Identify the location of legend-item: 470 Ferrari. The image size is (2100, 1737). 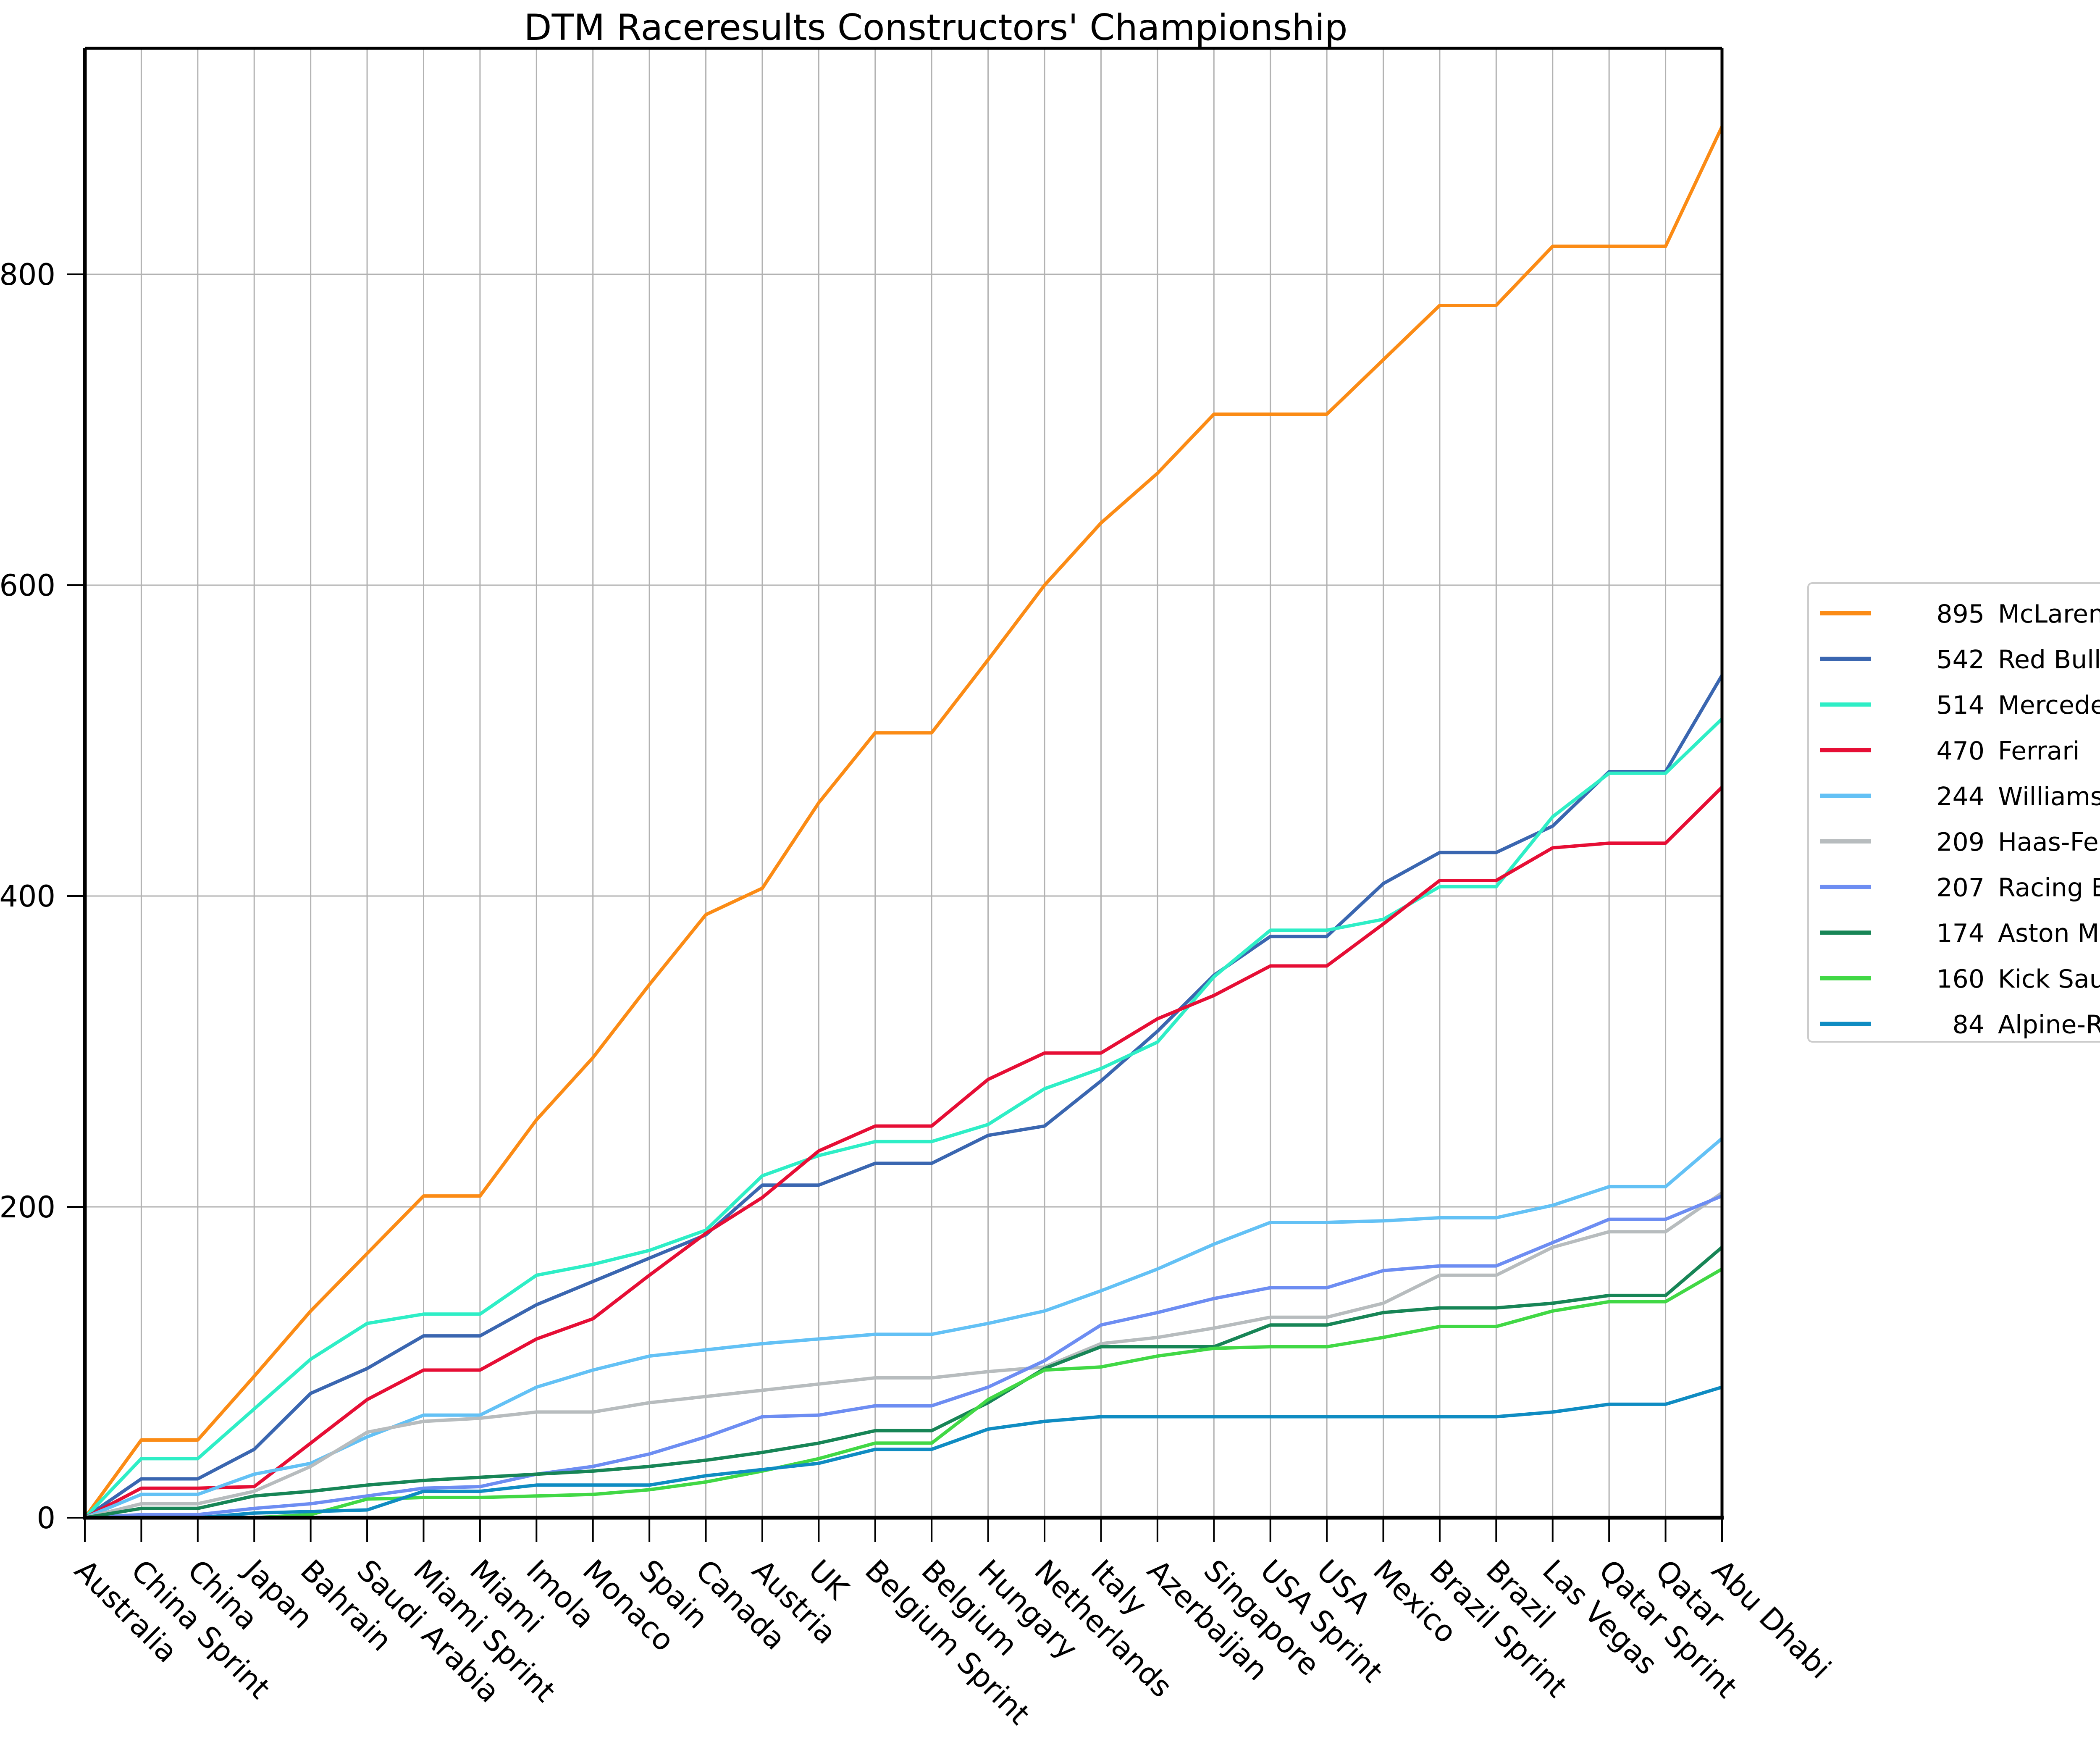
(1950, 751).